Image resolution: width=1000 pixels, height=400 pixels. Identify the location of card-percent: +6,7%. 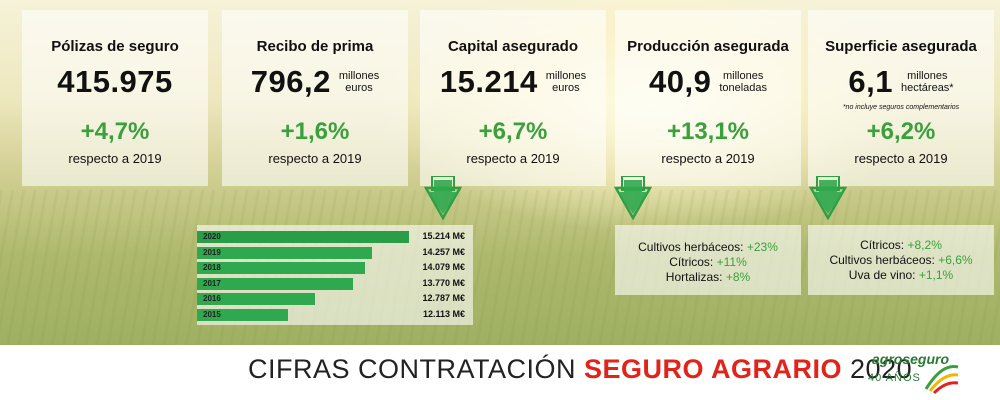
(513, 131).